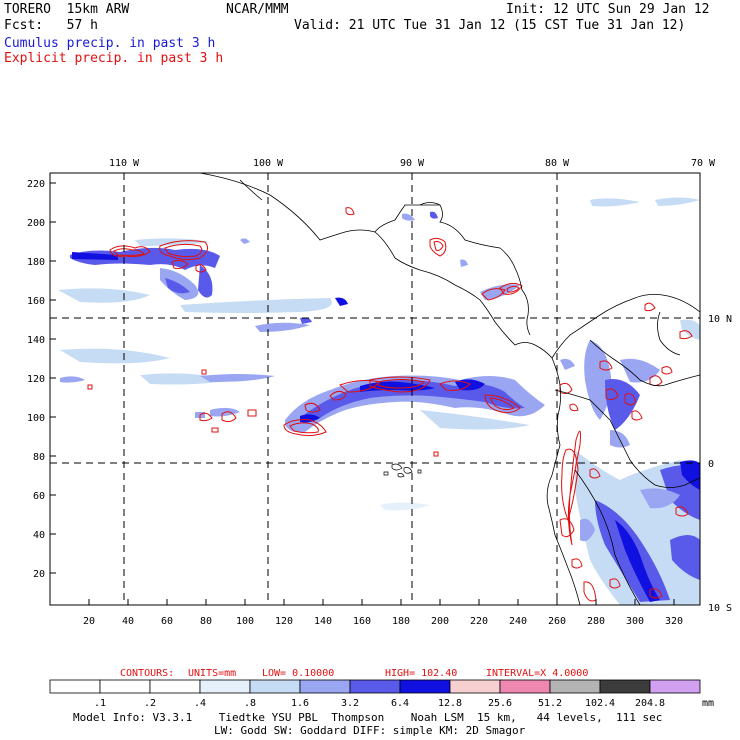 The width and height of the screenshot is (740, 740). What do you see at coordinates (703, 163) in the screenshot?
I see `lon-label: 70 W` at bounding box center [703, 163].